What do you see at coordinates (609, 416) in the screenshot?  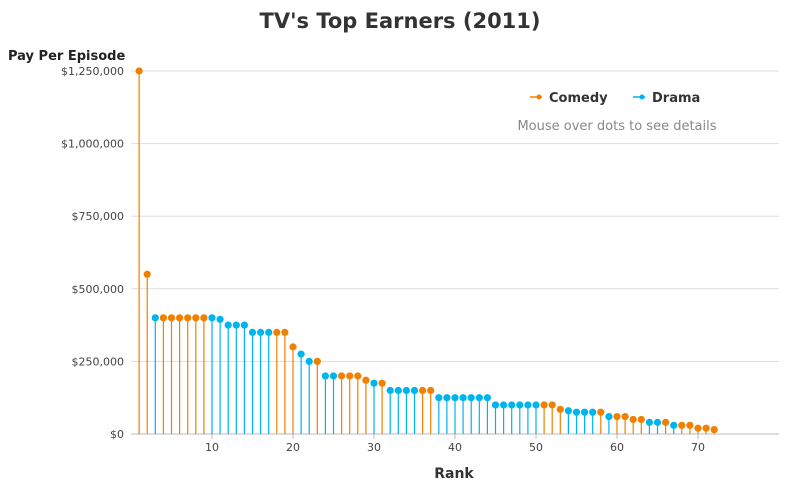 I see `data-point-drama: 59: 60000` at bounding box center [609, 416].